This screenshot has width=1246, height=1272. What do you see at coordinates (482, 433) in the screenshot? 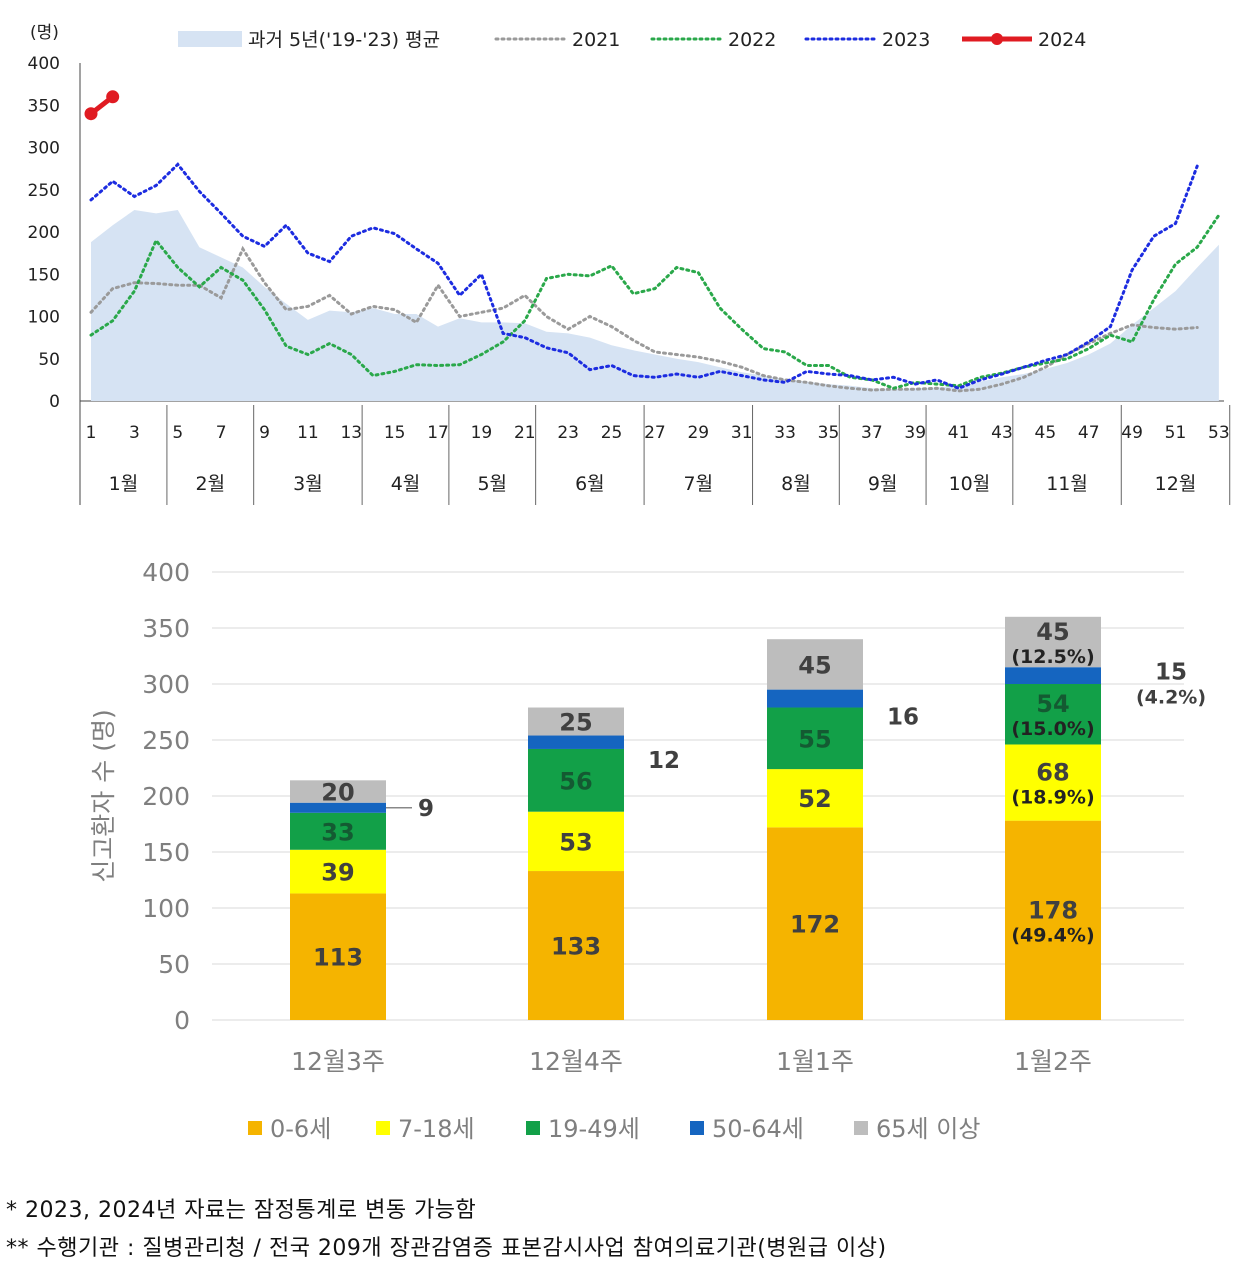
I see `x-tick-label: 19` at bounding box center [482, 433].